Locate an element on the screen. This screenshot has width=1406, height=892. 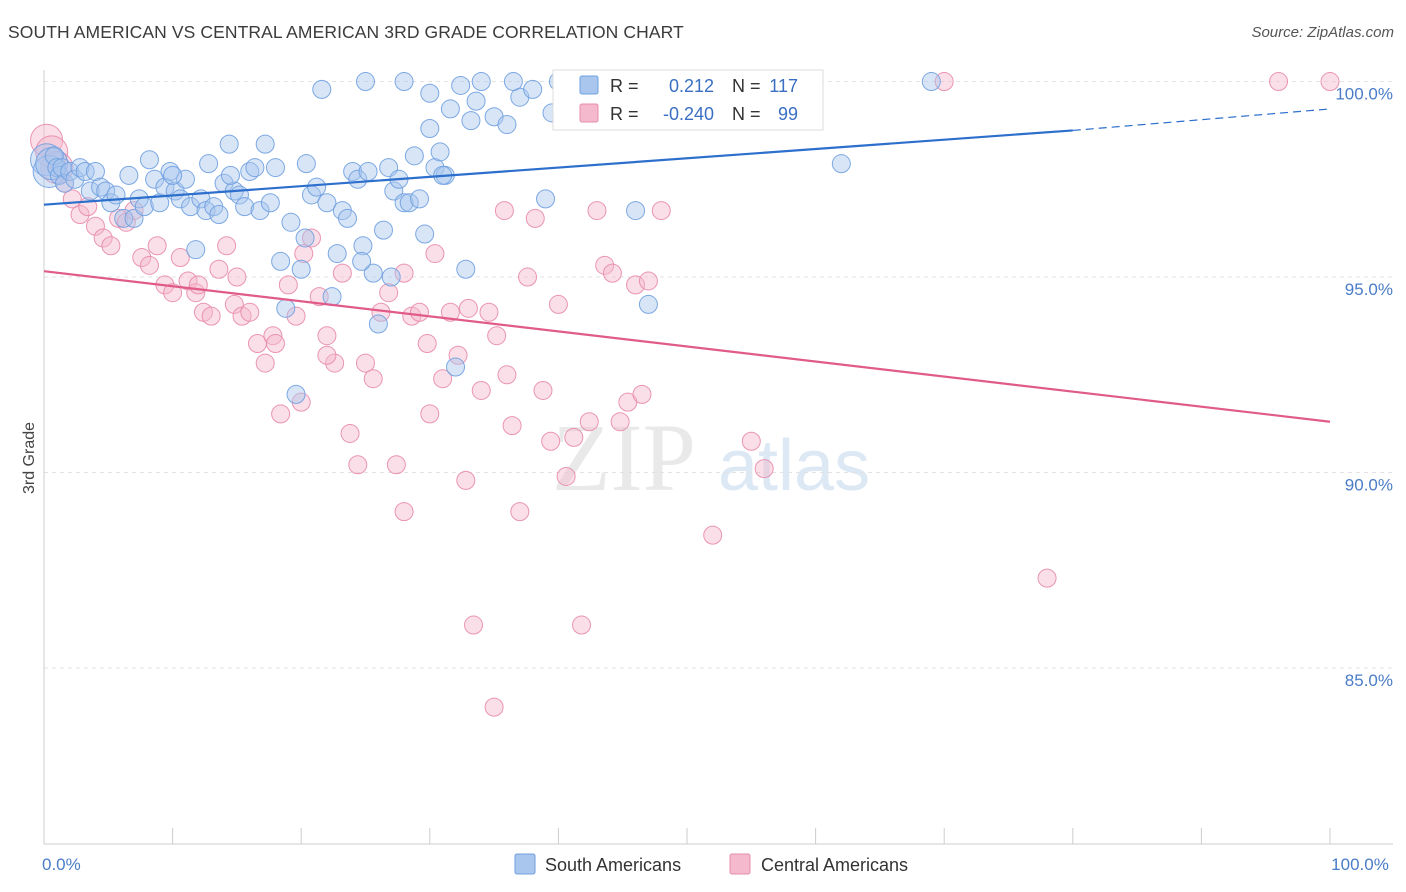
y-tick-label: 95.0% is located at coordinates (1369, 289).